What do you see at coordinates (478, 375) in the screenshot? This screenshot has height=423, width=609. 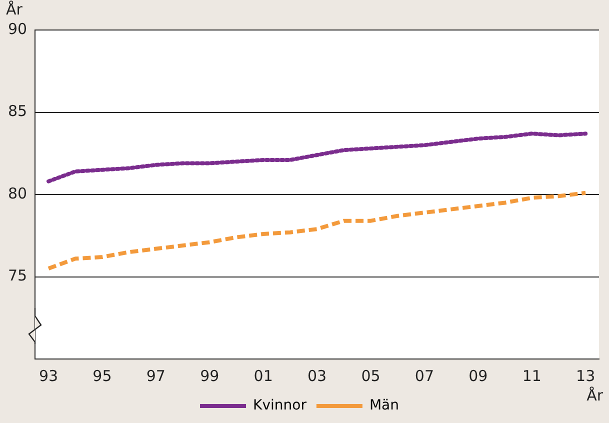 I see `x-tick-label: 09` at bounding box center [478, 375].